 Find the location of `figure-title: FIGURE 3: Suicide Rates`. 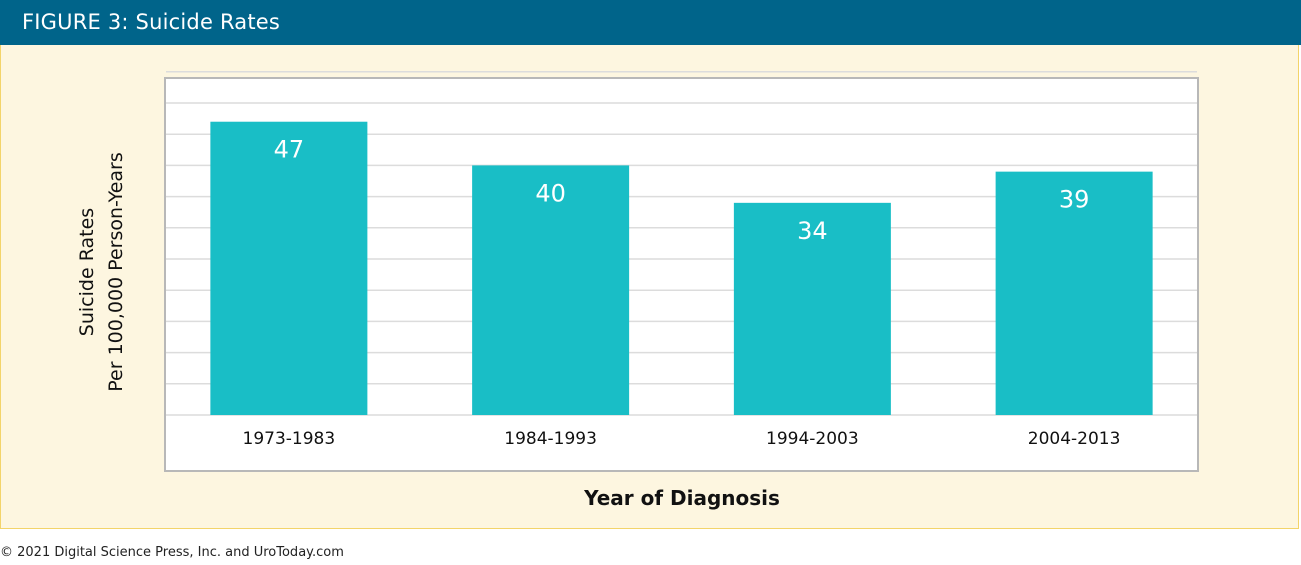

figure-title: FIGURE 3: Suicide Rates is located at coordinates (151, 22).